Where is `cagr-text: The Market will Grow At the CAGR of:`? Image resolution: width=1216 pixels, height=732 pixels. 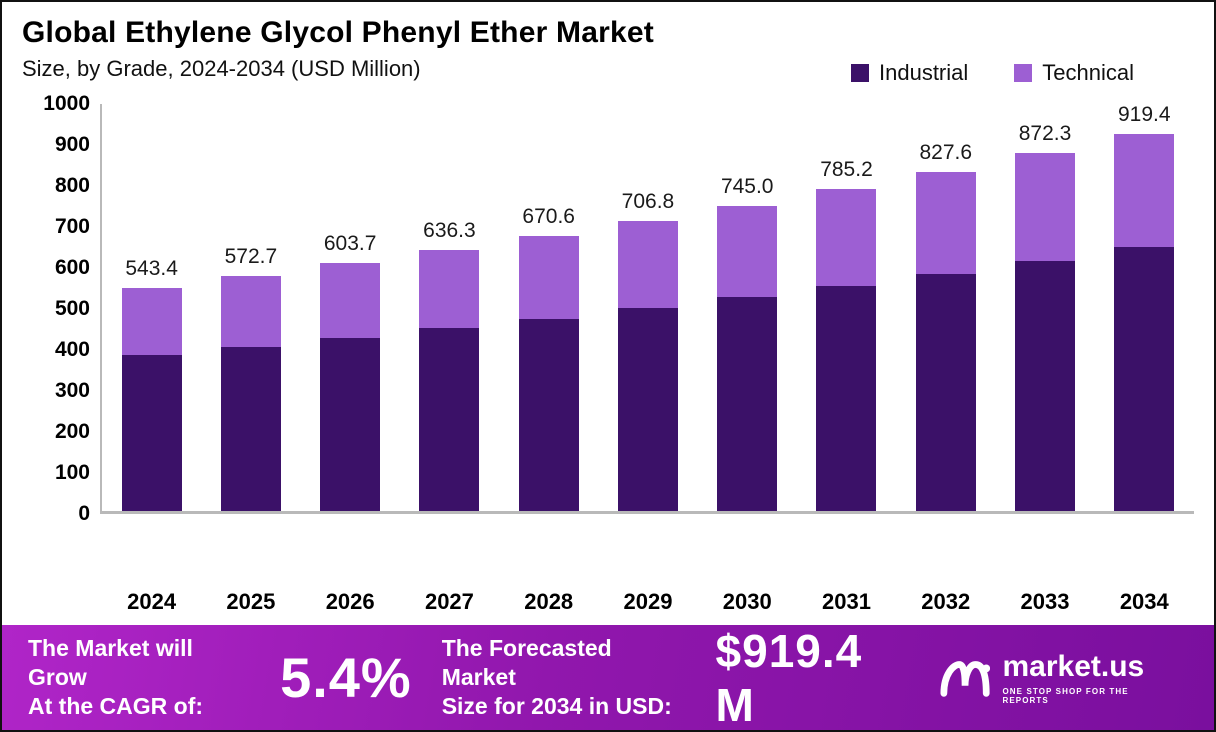 cagr-text: The Market will Grow At the CAGR of: is located at coordinates (139, 677).